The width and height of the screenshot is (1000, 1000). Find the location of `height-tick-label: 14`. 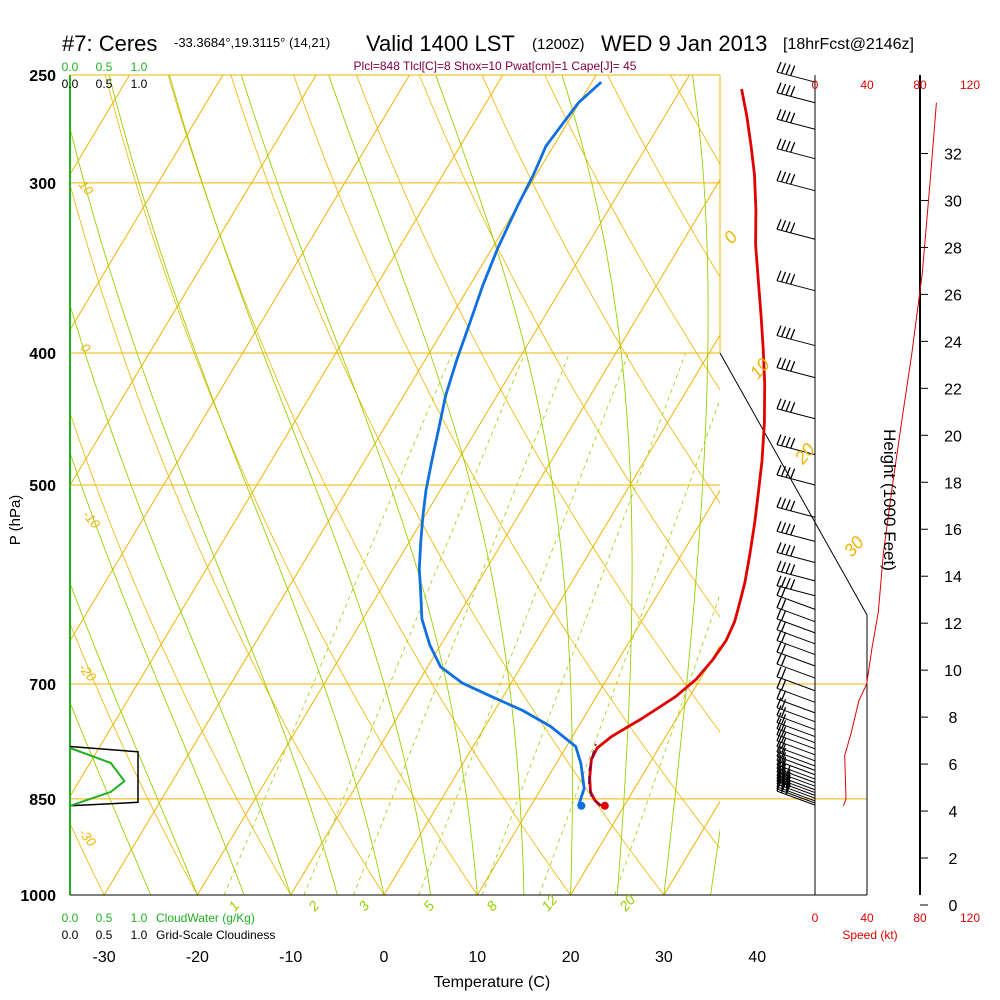

height-tick-label: 14 is located at coordinates (953, 577).